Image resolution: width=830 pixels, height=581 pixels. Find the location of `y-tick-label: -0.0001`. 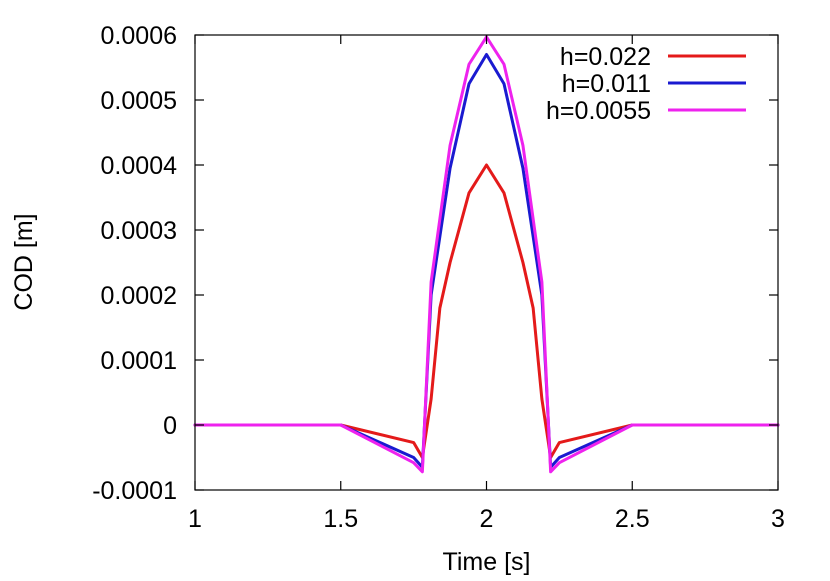

y-tick-label: -0.0001 is located at coordinates (134, 491).